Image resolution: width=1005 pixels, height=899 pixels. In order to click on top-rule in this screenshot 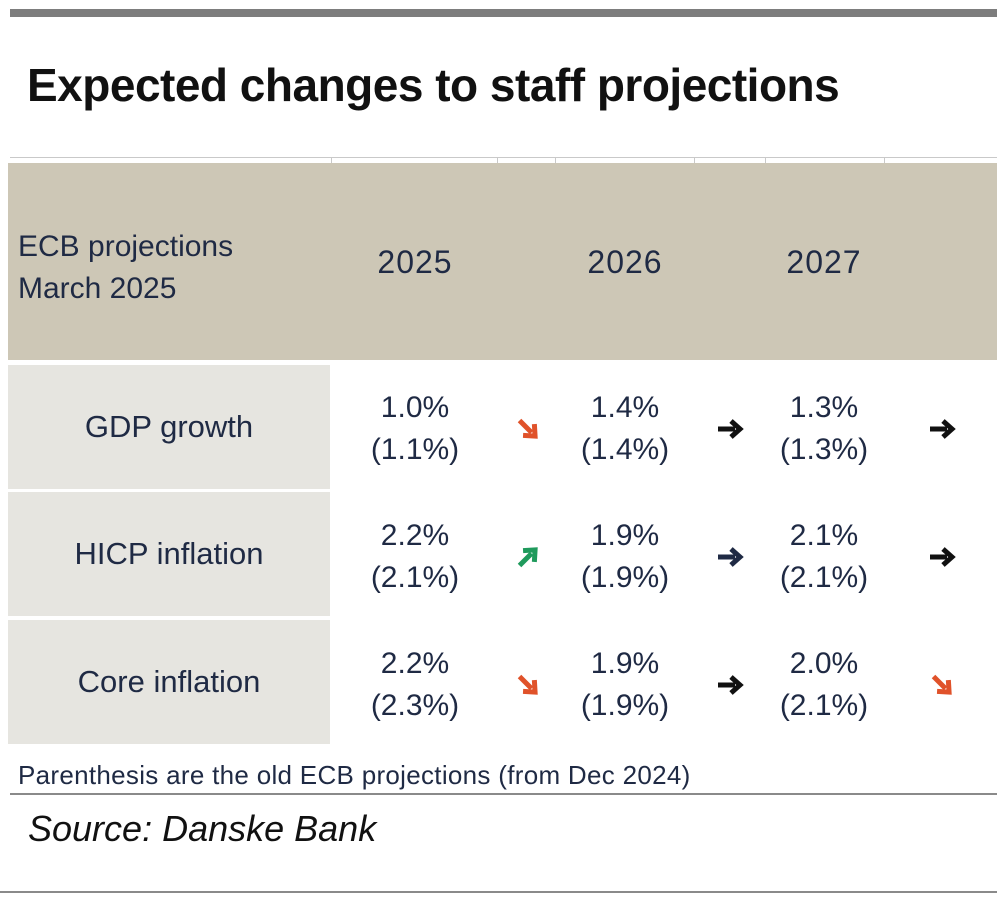, I will do `click(503, 13)`.